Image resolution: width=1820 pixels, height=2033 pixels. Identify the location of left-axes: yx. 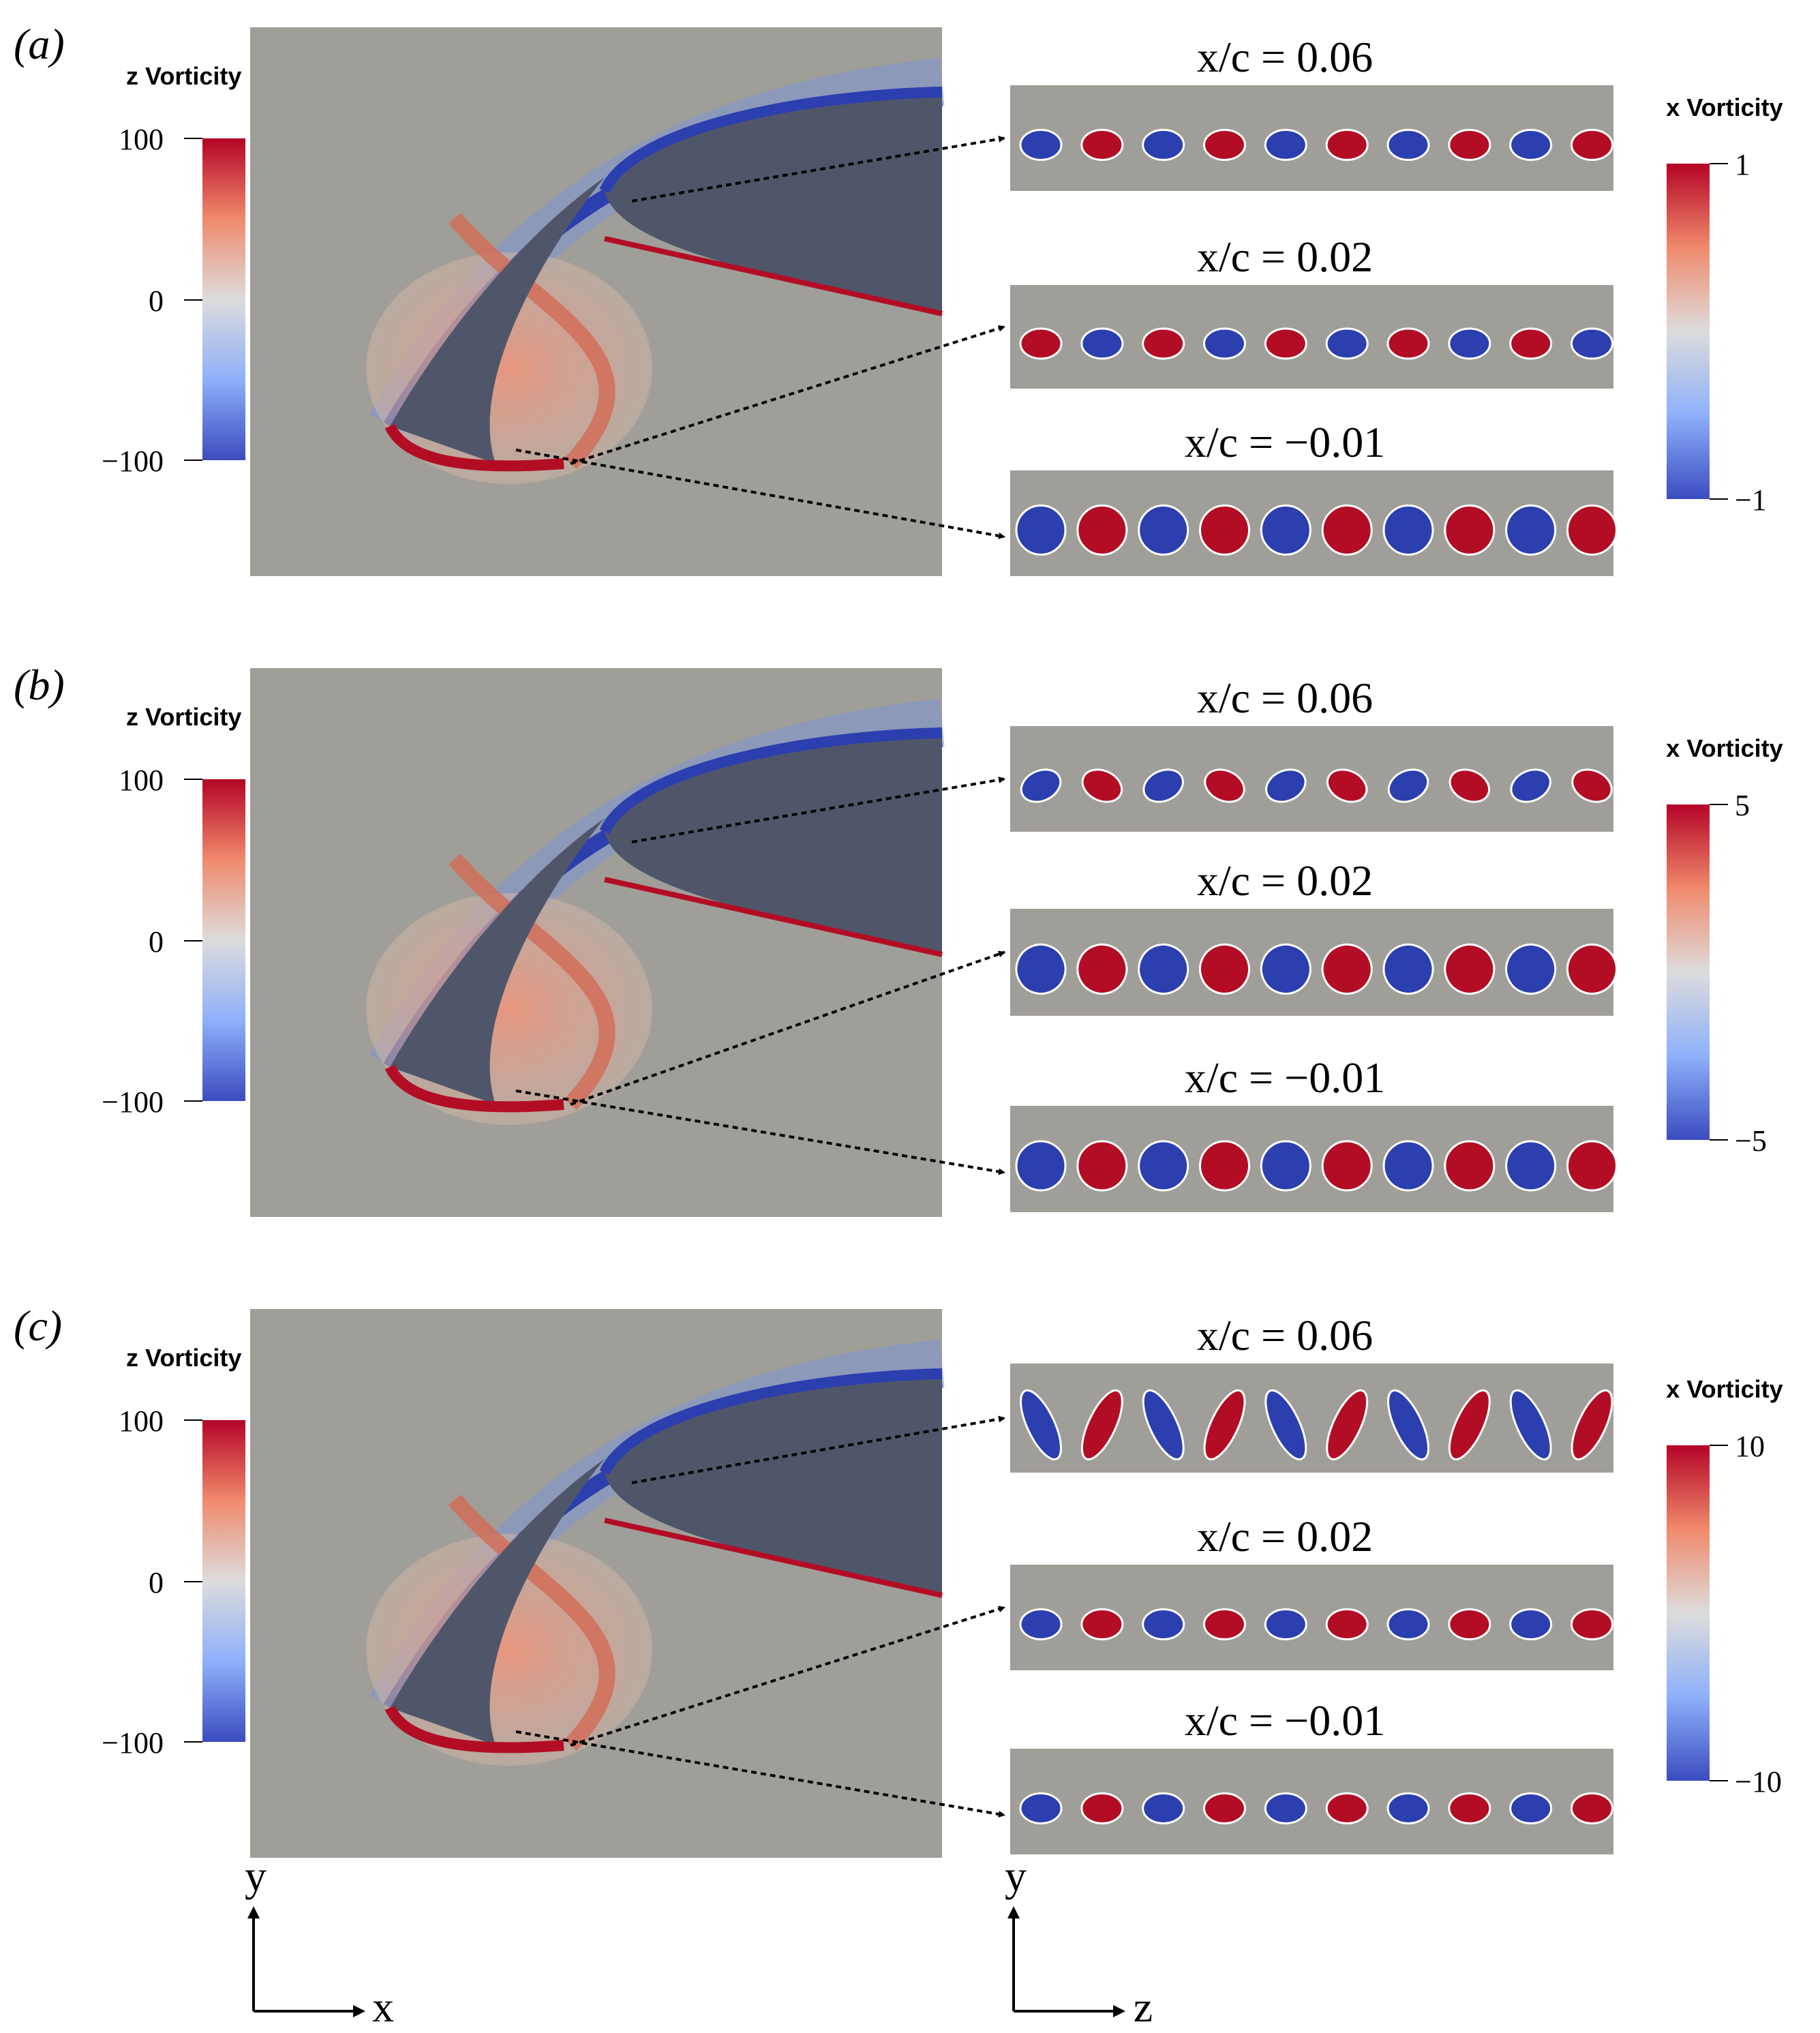
(319, 1941).